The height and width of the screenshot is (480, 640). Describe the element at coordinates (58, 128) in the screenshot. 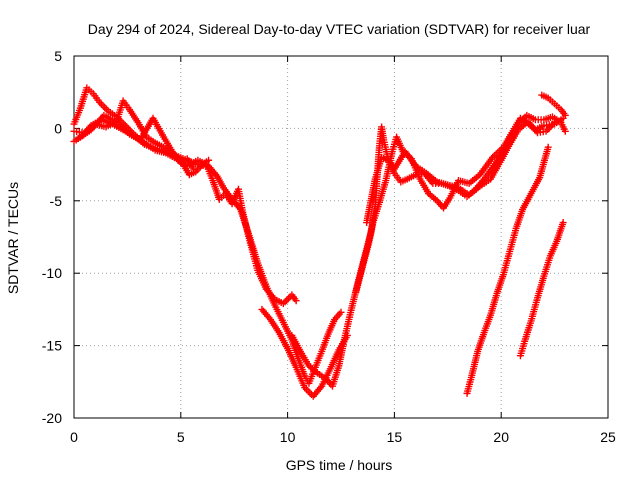

I see `y-tick-label: 0` at that location.